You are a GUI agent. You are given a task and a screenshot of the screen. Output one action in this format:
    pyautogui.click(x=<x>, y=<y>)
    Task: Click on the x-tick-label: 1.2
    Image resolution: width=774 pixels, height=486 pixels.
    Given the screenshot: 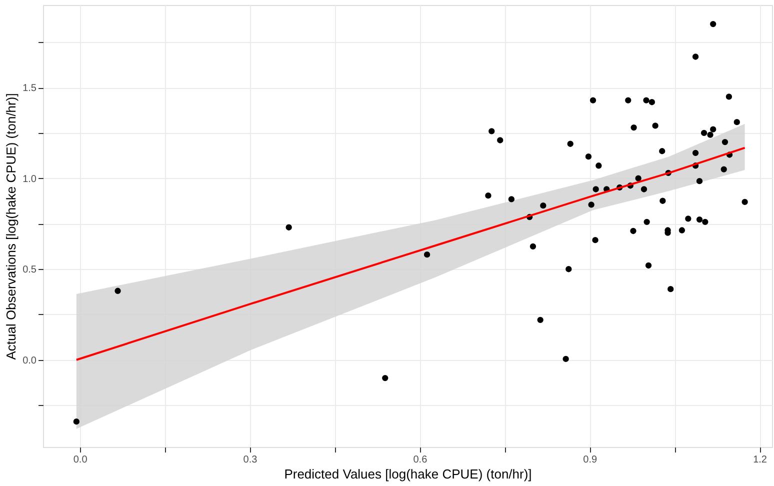 What is the action you would take?
    pyautogui.click(x=760, y=460)
    